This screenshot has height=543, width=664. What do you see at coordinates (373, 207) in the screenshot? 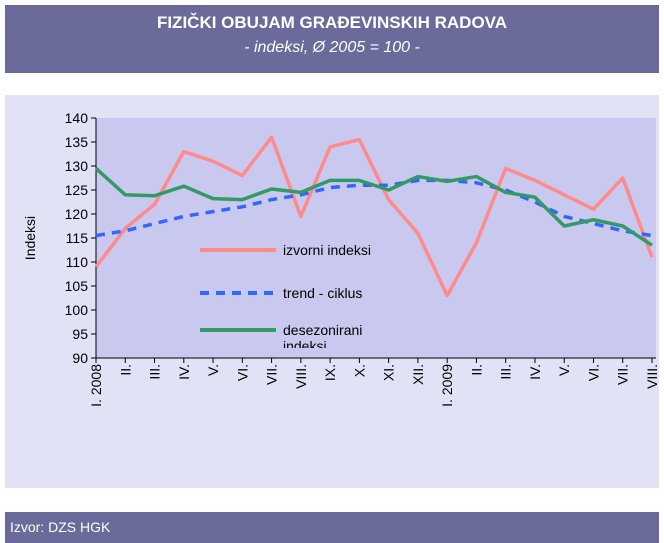
I see `series-line` at bounding box center [373, 207].